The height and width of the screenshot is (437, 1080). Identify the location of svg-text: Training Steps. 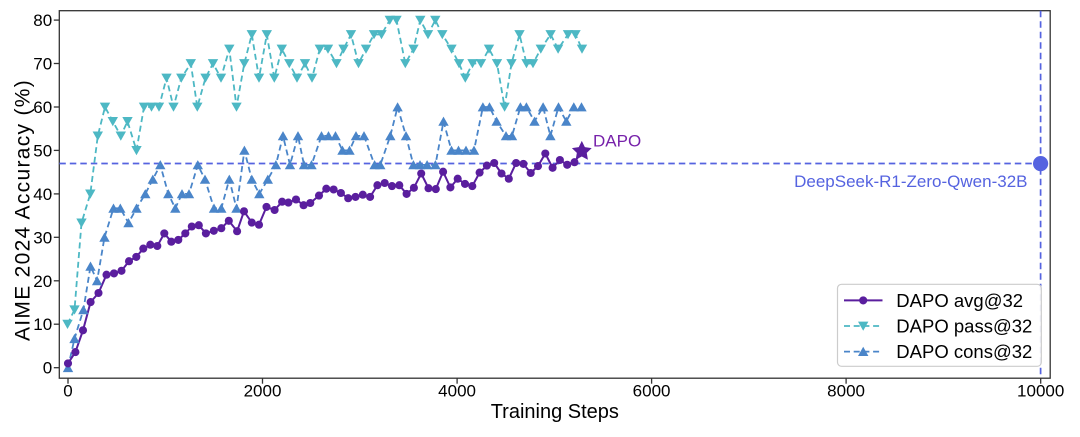
(555, 412).